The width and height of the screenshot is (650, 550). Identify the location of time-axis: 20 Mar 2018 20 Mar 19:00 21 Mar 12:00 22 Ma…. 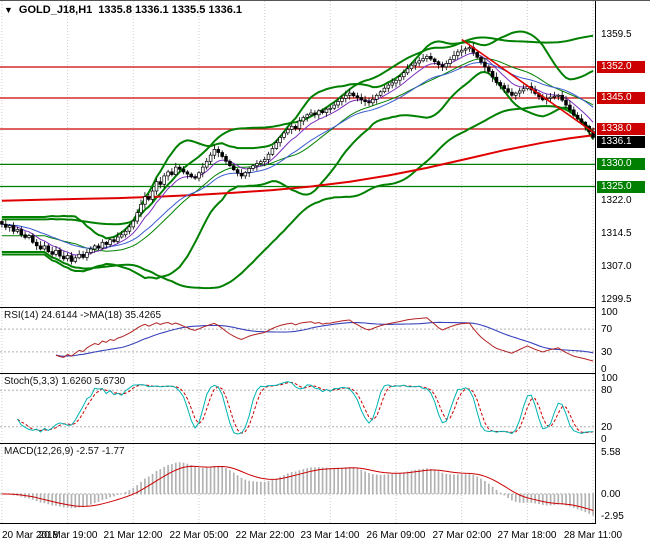
(325, 537).